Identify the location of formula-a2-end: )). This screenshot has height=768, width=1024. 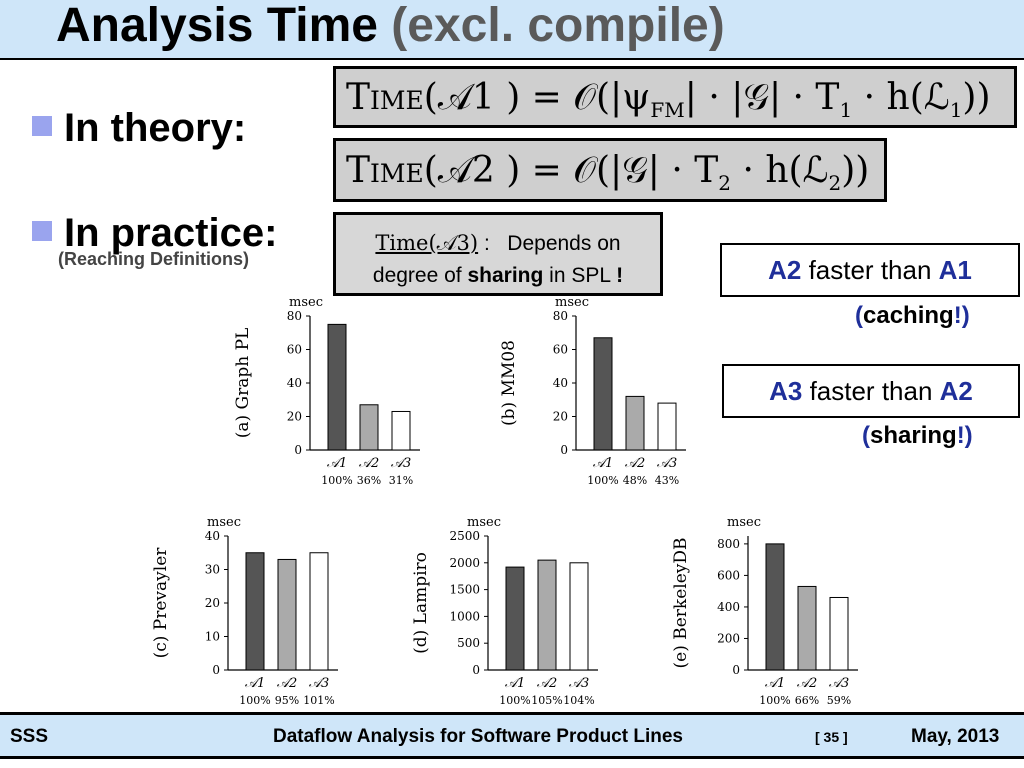
(855, 170).